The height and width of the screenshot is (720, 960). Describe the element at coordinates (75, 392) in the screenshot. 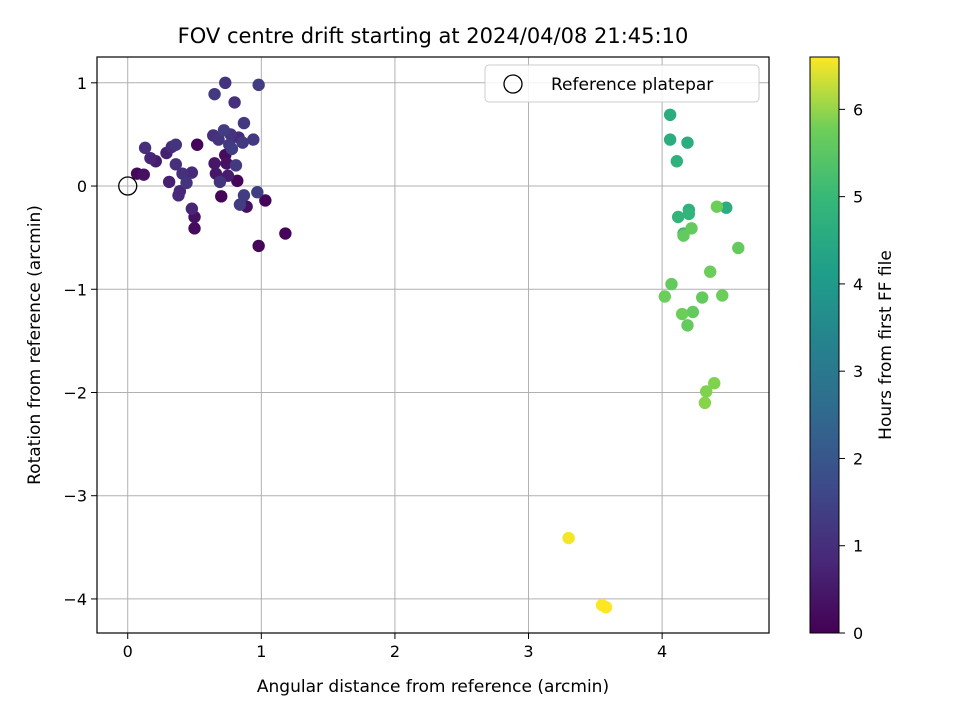

I see `y-tick-label: −2` at that location.